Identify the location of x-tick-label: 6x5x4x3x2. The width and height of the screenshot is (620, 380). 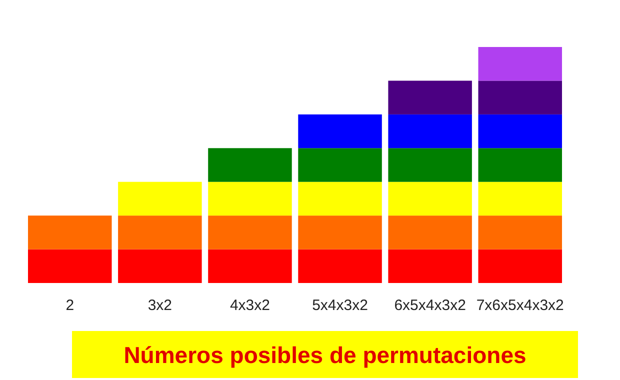
(430, 305).